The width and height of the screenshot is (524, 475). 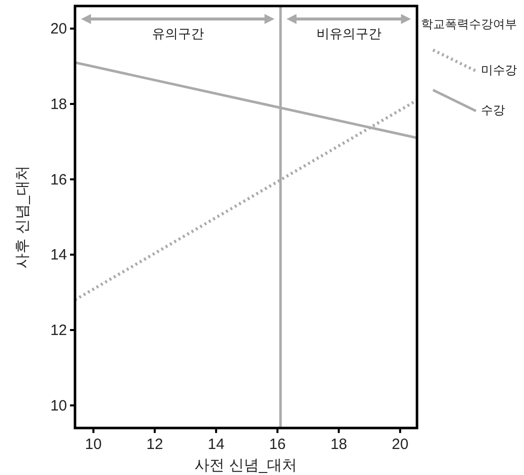 I want to click on y-tick-label: 12, so click(x=58, y=331).